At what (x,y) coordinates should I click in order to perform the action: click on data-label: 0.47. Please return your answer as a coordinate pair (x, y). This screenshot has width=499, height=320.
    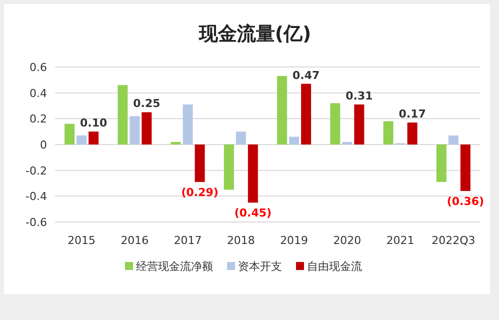
    Looking at the image, I should click on (306, 75).